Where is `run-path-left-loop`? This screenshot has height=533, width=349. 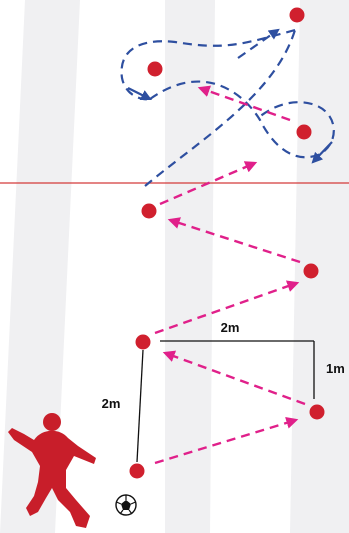 run-path-left-loop is located at coordinates (220, 108).